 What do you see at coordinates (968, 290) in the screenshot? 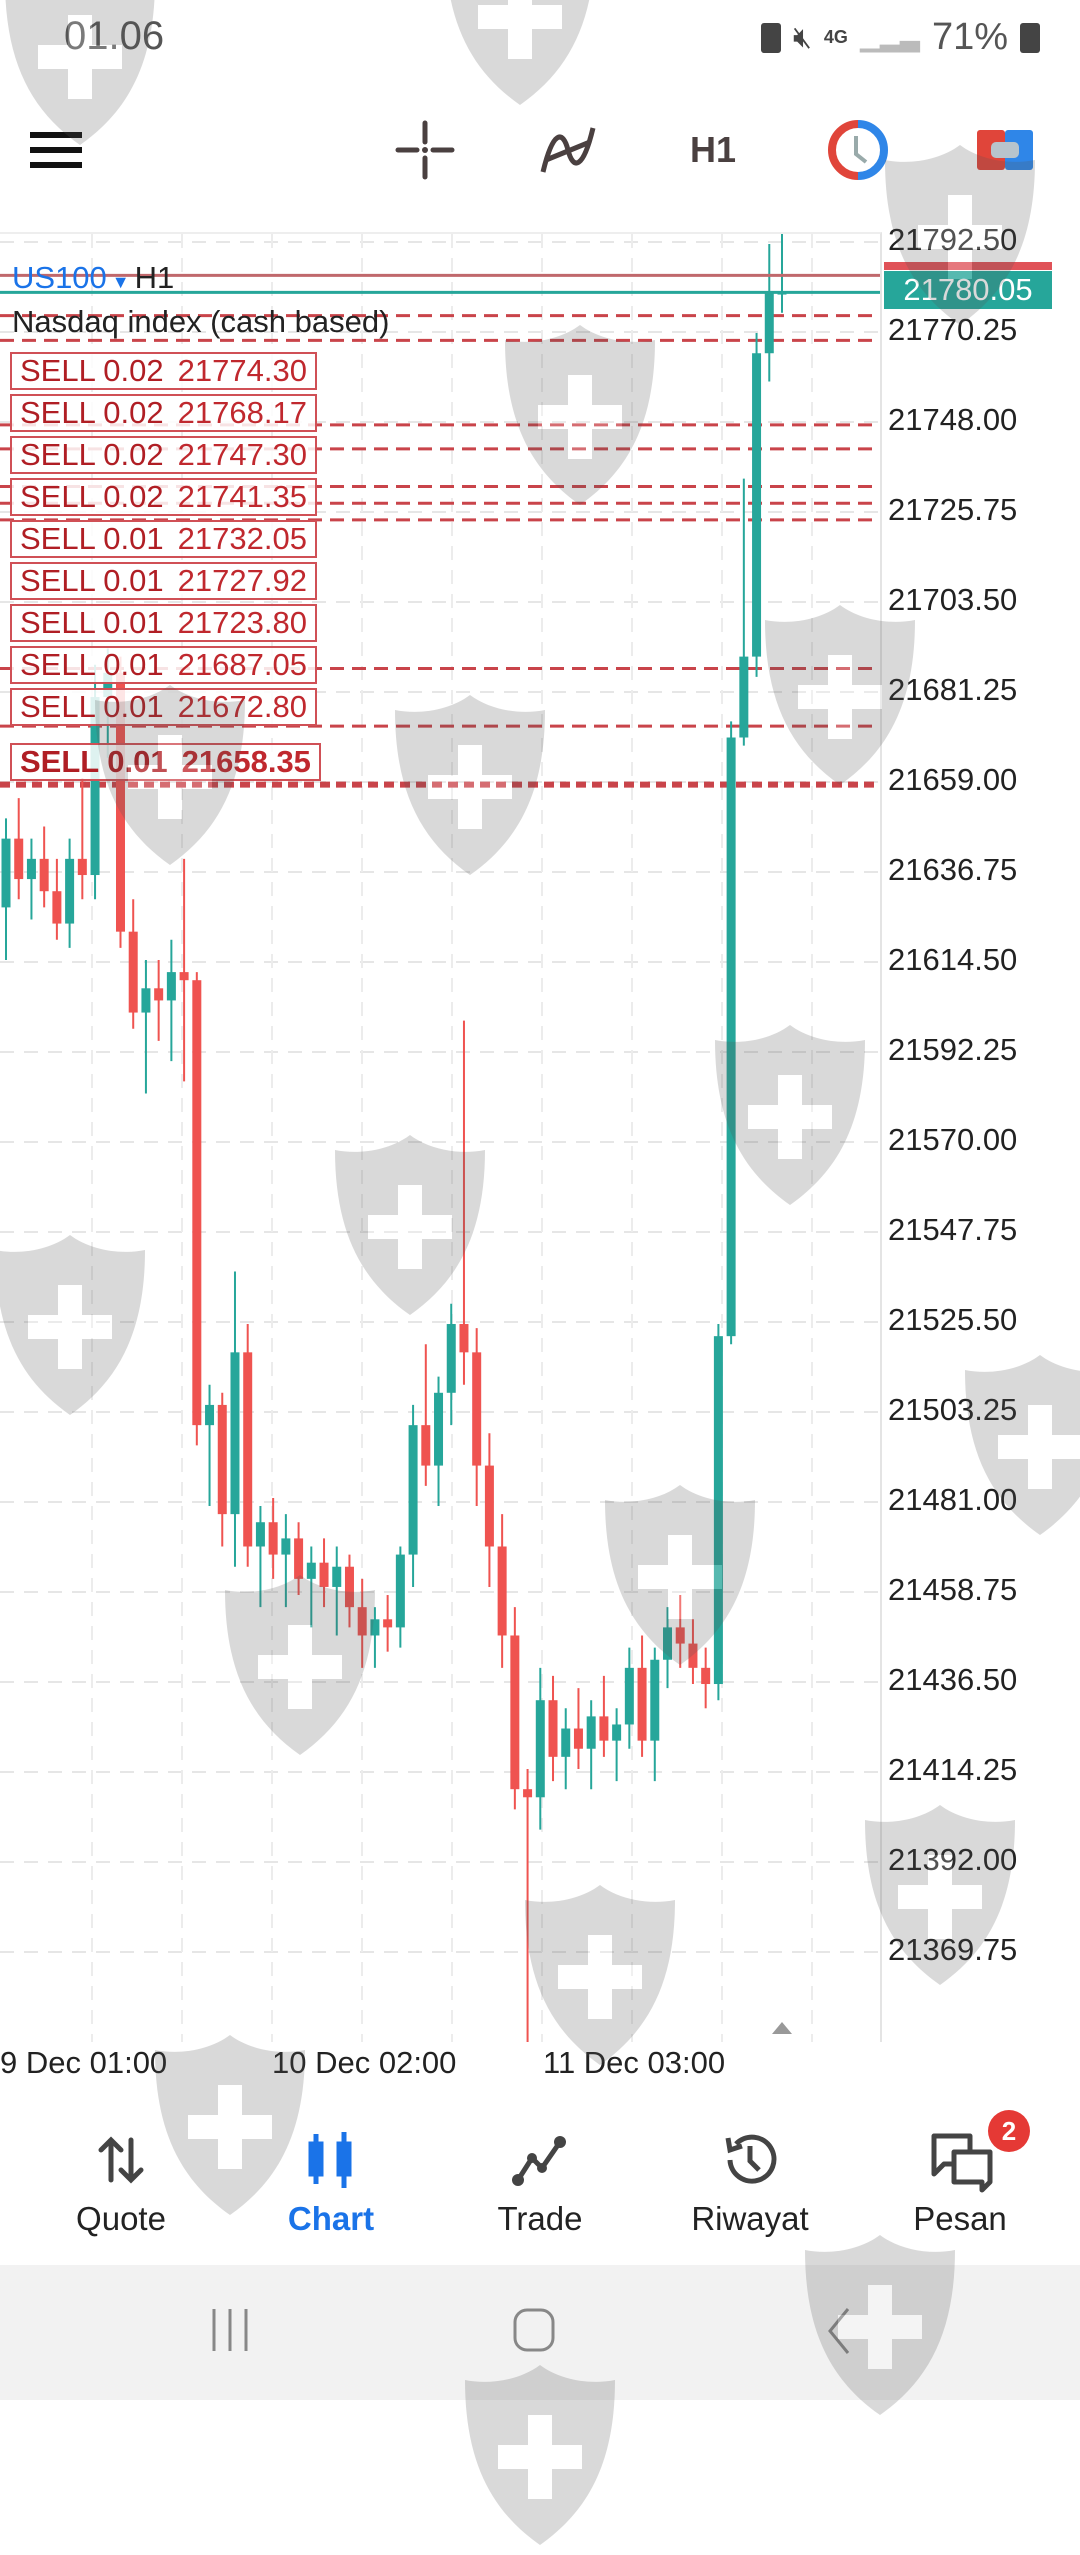
I see `current-price-label: 21780.05` at bounding box center [968, 290].